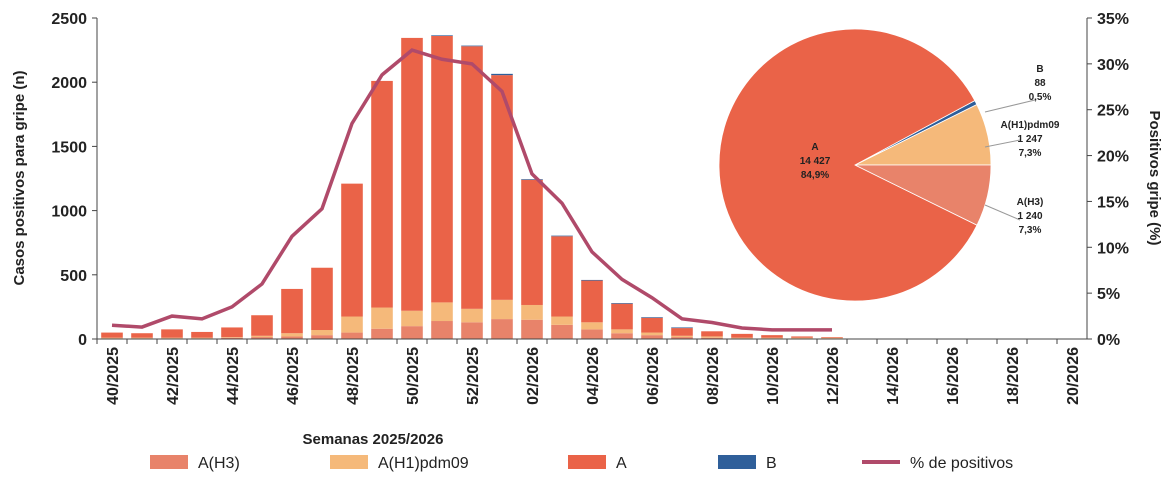 This screenshot has width=1167, height=479. I want to click on y2-tick-label: 30%, so click(1113, 65).